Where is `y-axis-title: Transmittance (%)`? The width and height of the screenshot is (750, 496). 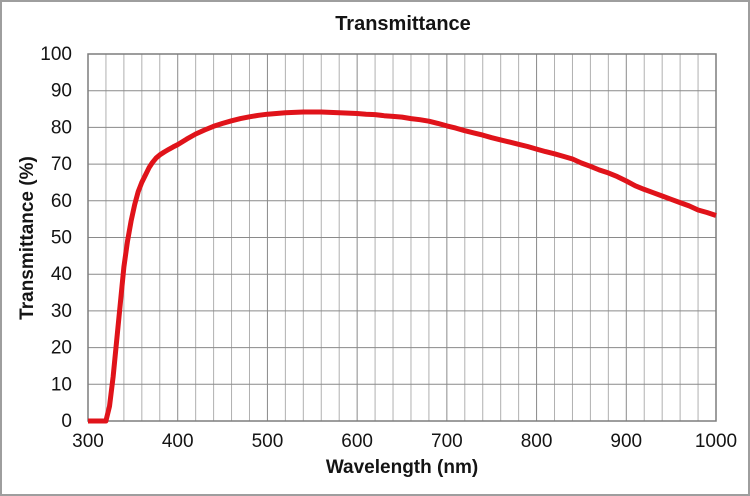
y-axis-title: Transmittance (%) is located at coordinates (27, 238).